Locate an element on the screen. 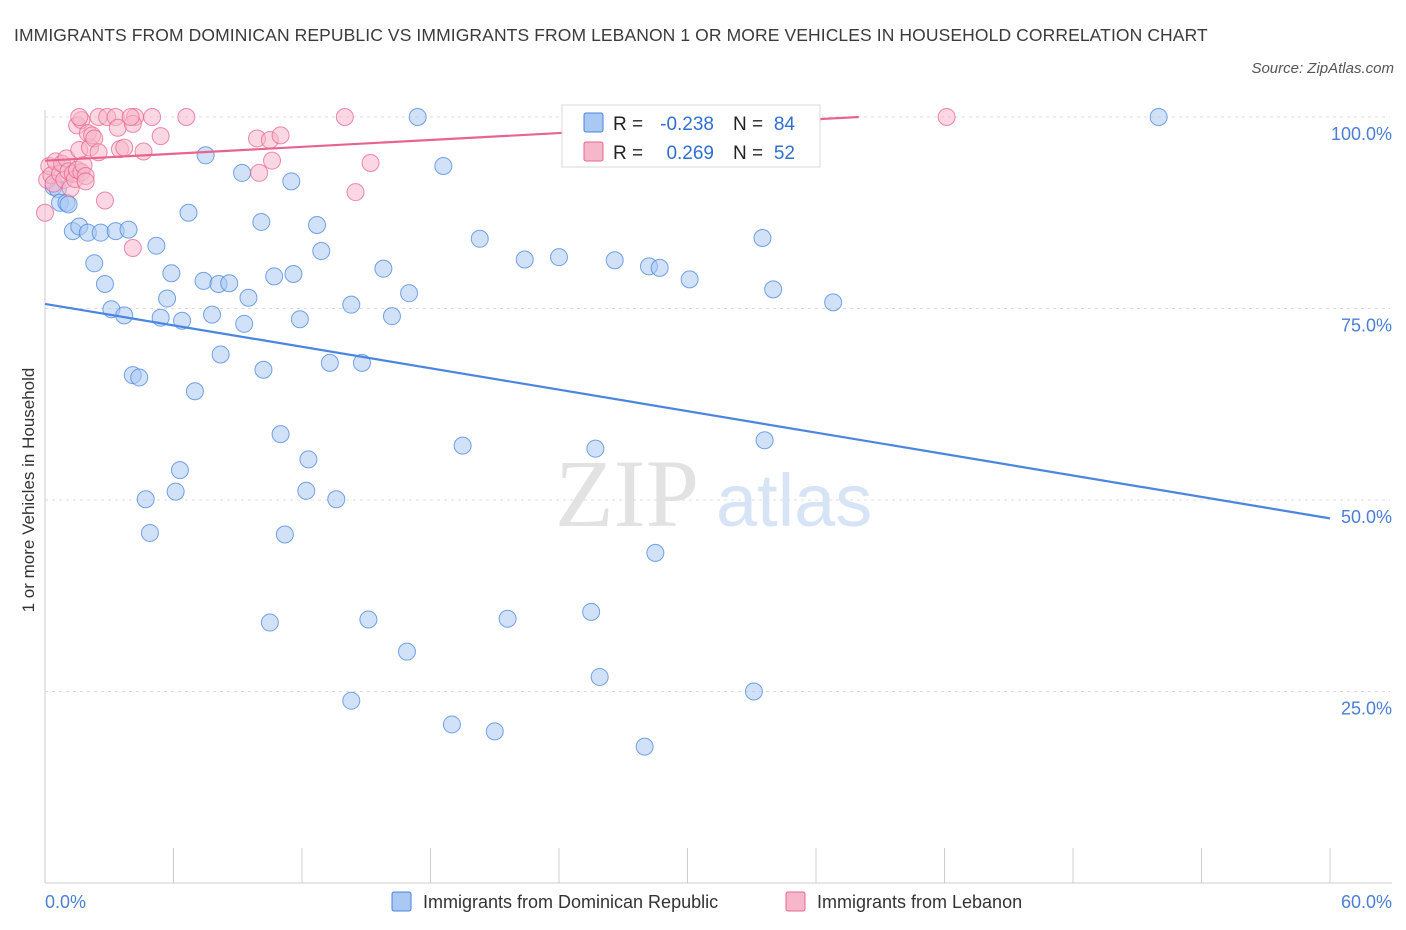 The height and width of the screenshot is (930, 1406). source-label: Source: ZipAtlas.com is located at coordinates (1322, 68).